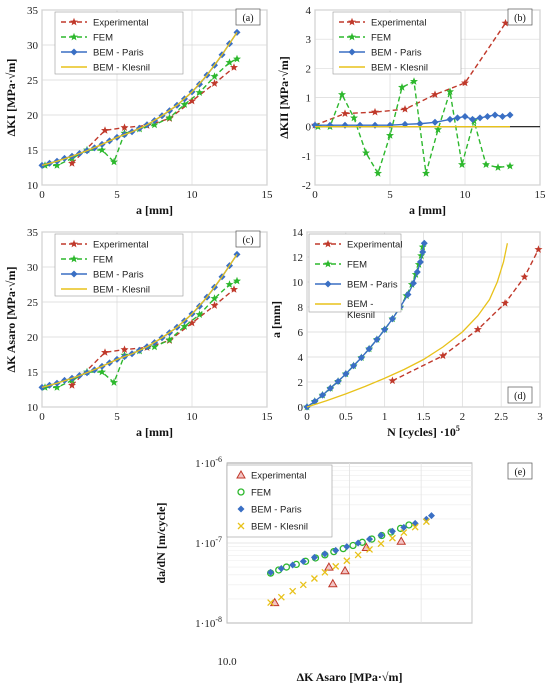 The width and height of the screenshot is (550, 686). Describe the element at coordinates (309, 99) in the screenshot. I see `y-tick-label: 1` at that location.